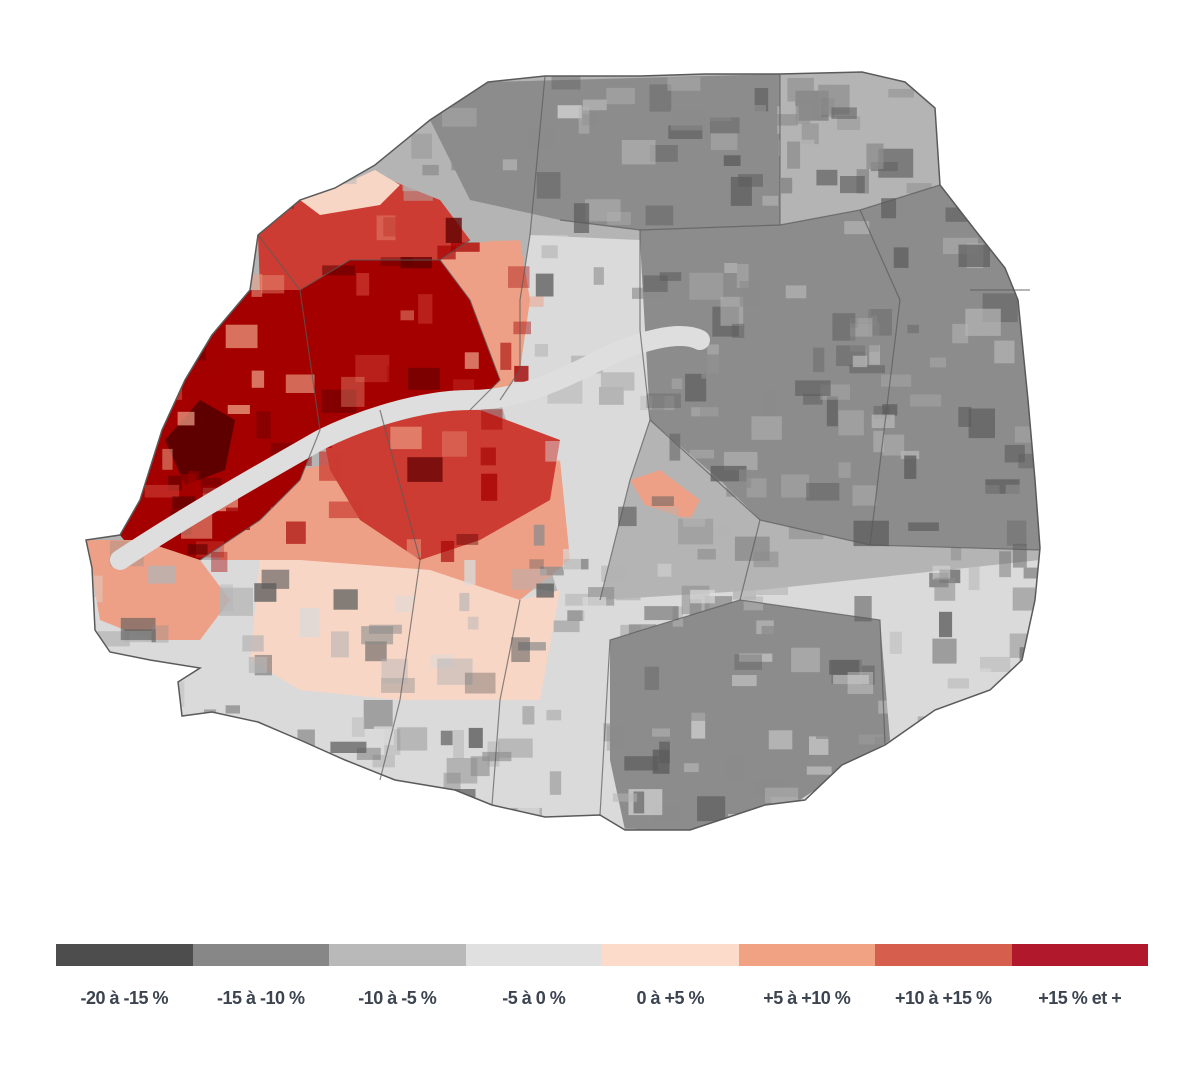 The width and height of the screenshot is (1200, 1086). I want to click on seine-river, so click(410, 448).